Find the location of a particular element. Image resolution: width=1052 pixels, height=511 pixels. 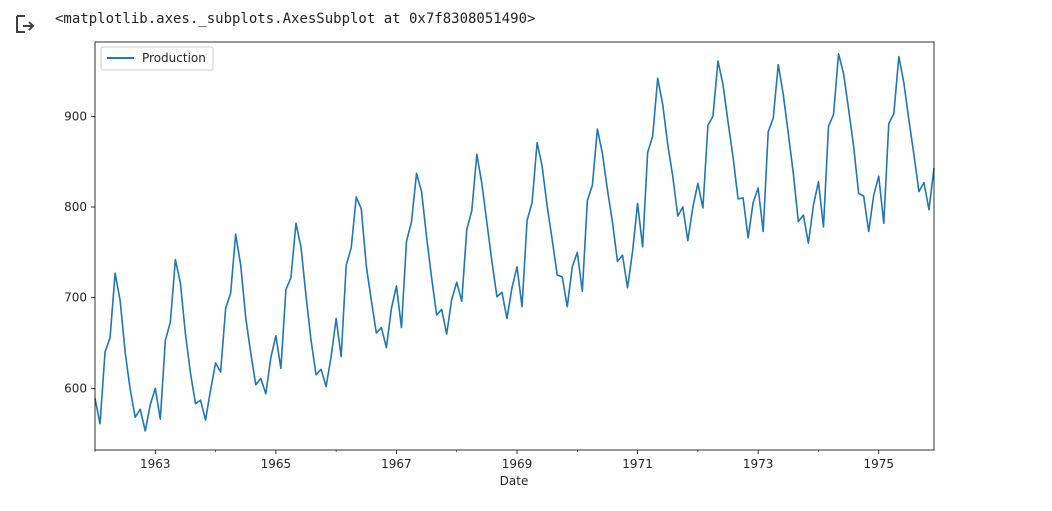

y-tick-label: 600 is located at coordinates (75, 388).